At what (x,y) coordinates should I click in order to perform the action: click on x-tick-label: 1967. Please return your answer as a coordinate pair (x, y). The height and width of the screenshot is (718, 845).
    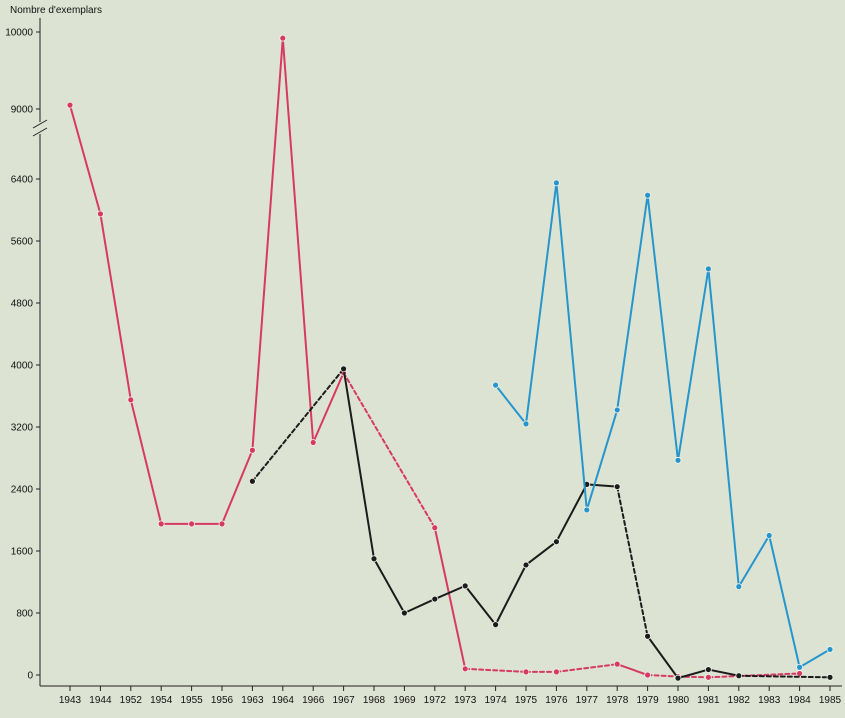
    Looking at the image, I should click on (343, 700).